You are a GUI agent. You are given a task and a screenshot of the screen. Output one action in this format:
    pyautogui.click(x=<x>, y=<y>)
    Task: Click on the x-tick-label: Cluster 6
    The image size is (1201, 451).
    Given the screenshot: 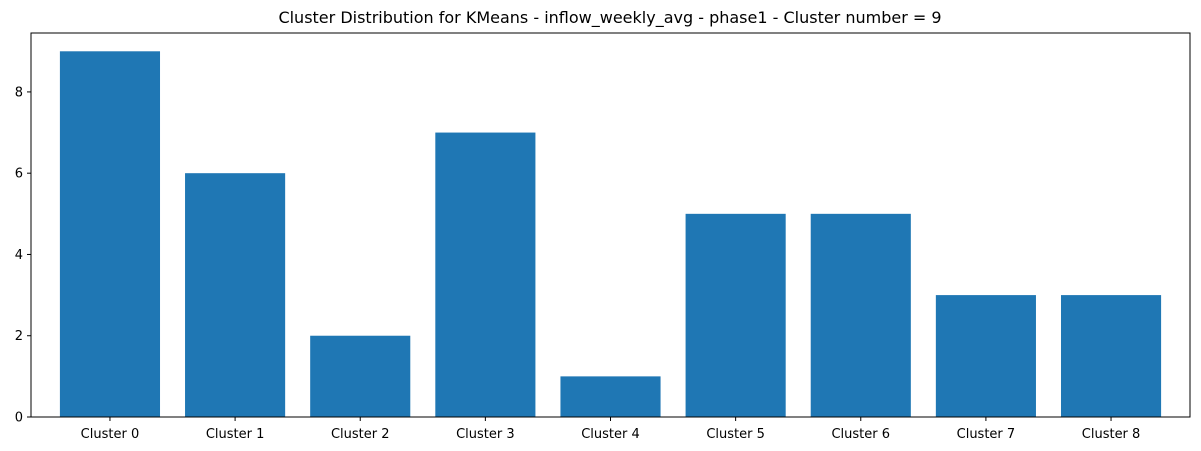 What is the action you would take?
    pyautogui.click(x=860, y=434)
    